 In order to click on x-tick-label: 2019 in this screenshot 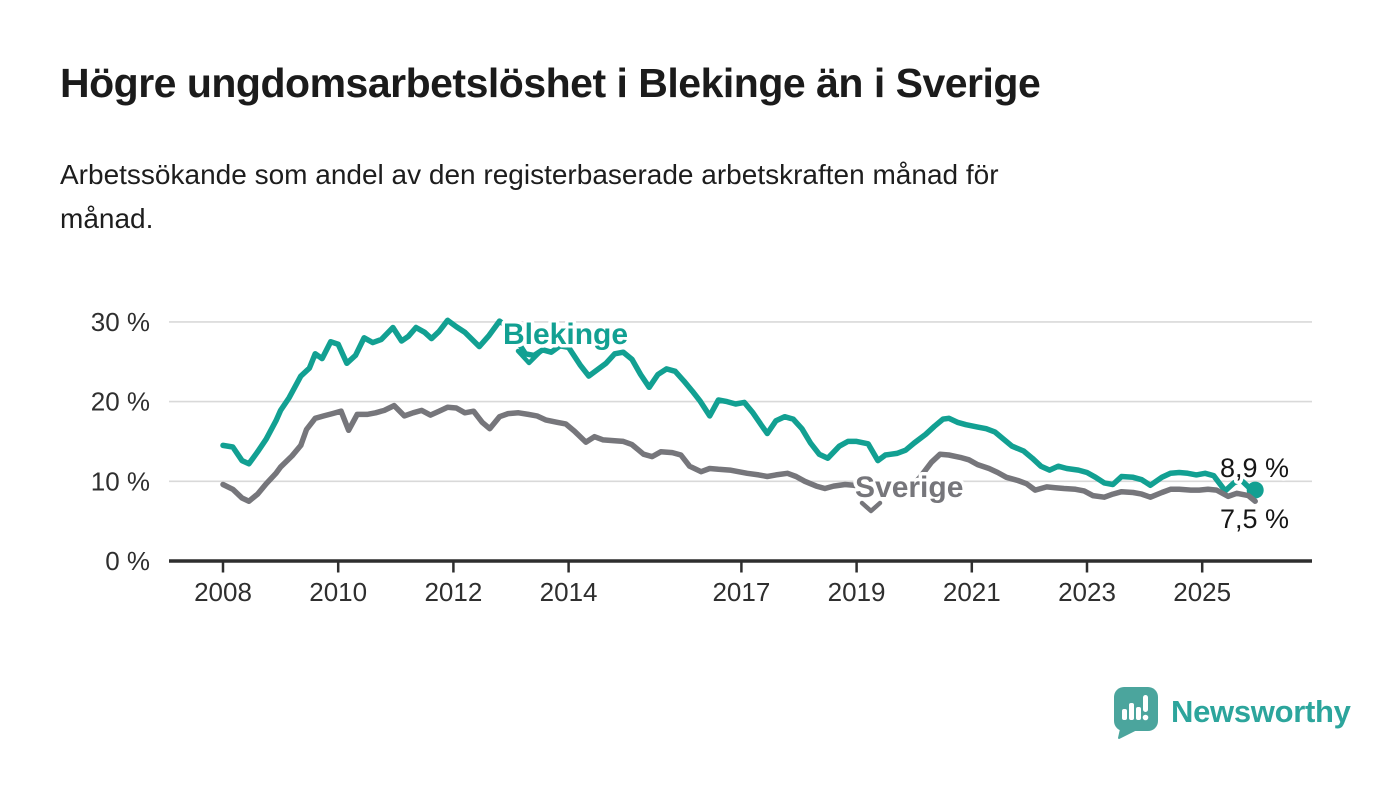, I will do `click(857, 592)`.